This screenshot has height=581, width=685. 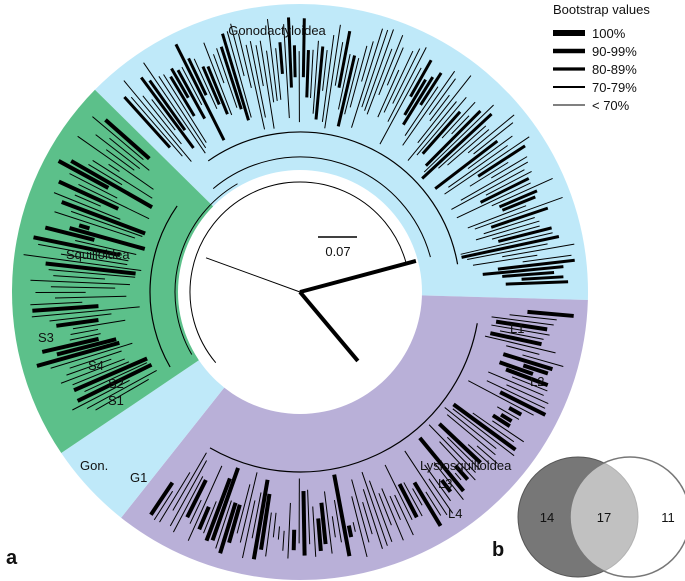 What do you see at coordinates (138, 477) in the screenshot?
I see `leaf-label: G1` at bounding box center [138, 477].